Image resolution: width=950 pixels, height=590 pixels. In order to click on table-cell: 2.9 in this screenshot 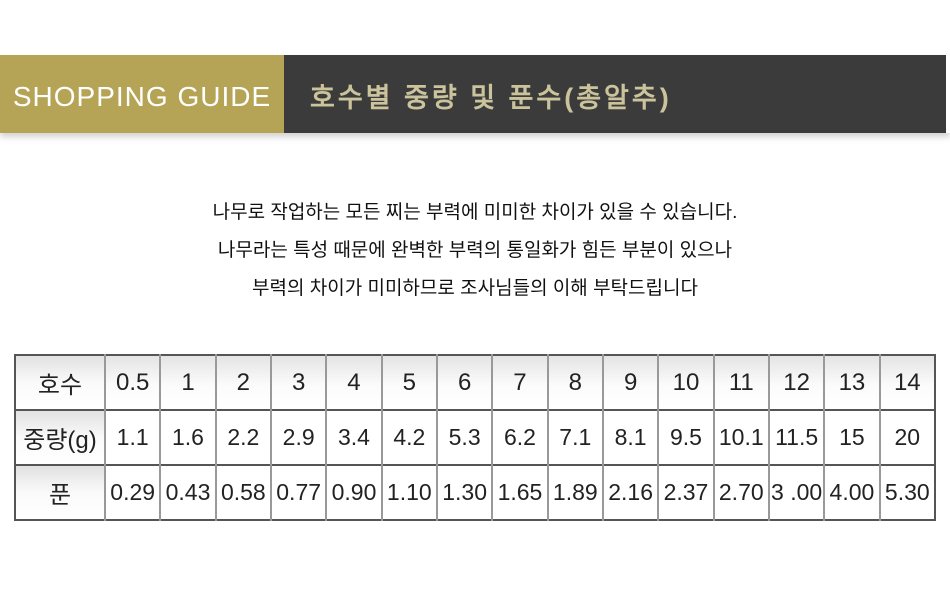, I will do `click(298, 437)`.